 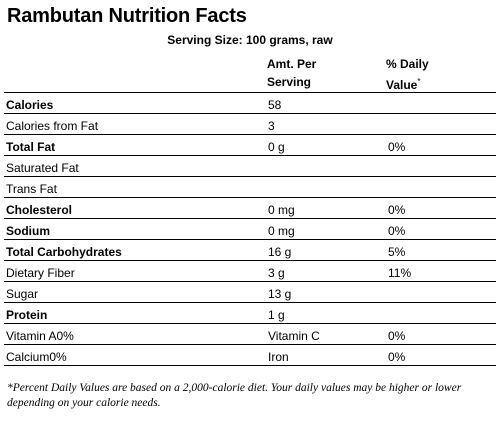 I want to click on amount-value: 16 g, so click(x=326, y=250).